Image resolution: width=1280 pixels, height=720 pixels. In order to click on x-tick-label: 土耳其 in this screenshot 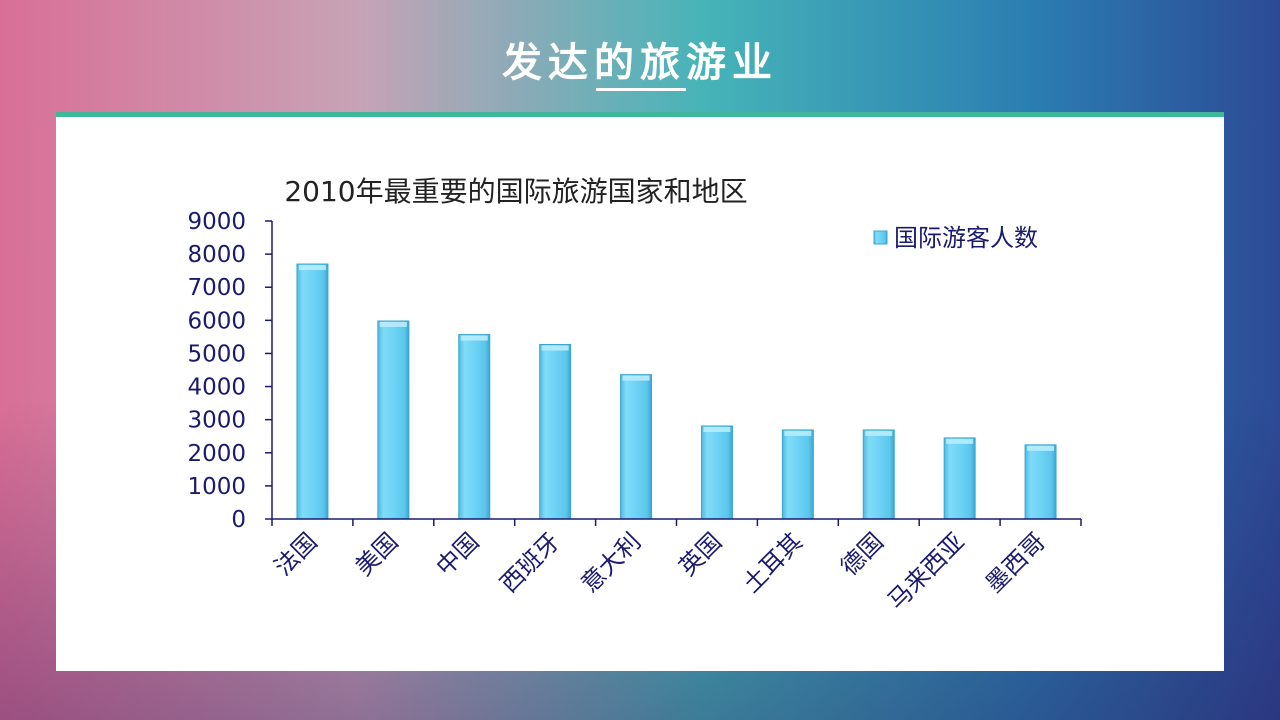, I will do `click(772, 562)`.